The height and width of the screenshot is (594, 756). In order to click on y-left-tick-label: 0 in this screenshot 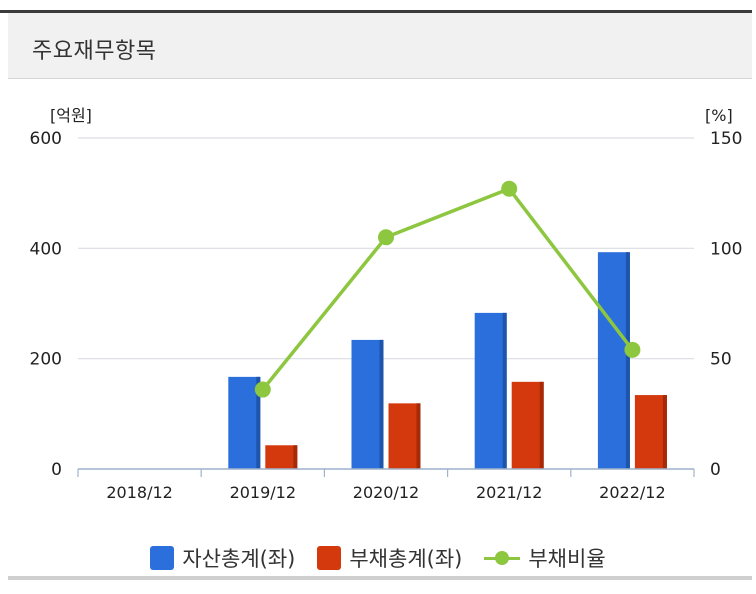, I will do `click(56, 470)`.